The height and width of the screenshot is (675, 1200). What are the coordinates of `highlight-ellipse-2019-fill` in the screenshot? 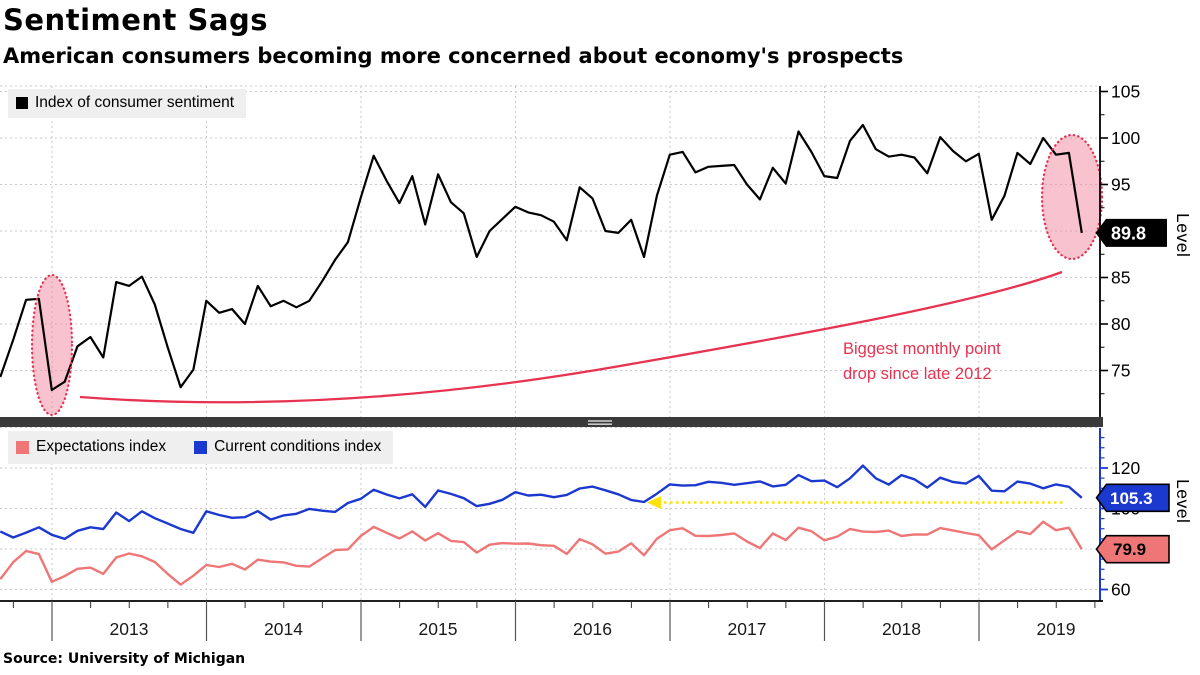 It's located at (1072, 197).